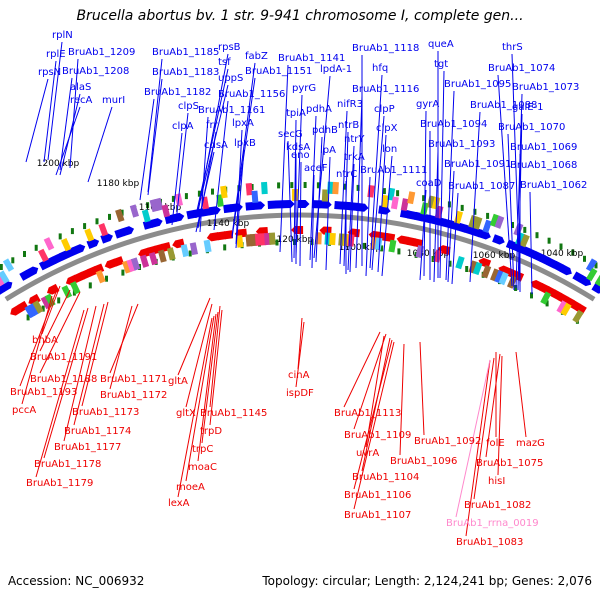  I want to click on forward-gene-label: uppS, so click(230, 78).